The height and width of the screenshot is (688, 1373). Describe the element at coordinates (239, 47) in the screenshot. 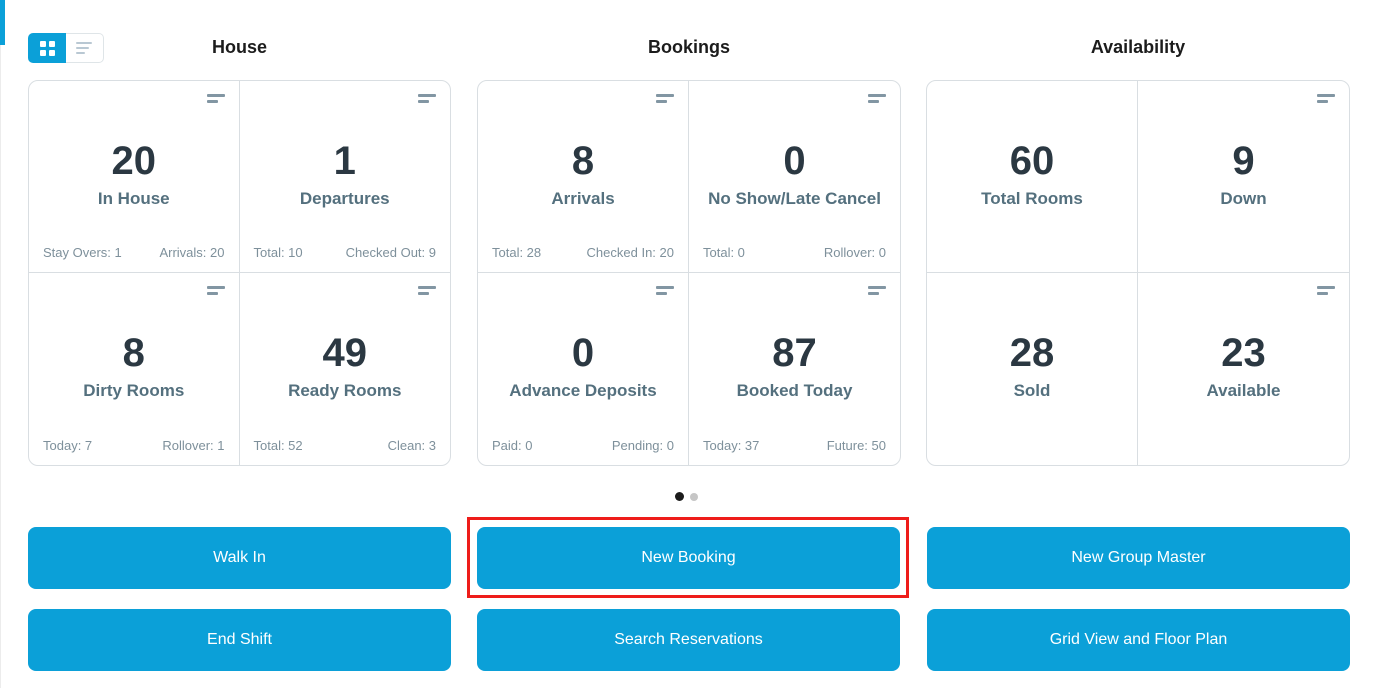

I see `section-title-house: House` at that location.